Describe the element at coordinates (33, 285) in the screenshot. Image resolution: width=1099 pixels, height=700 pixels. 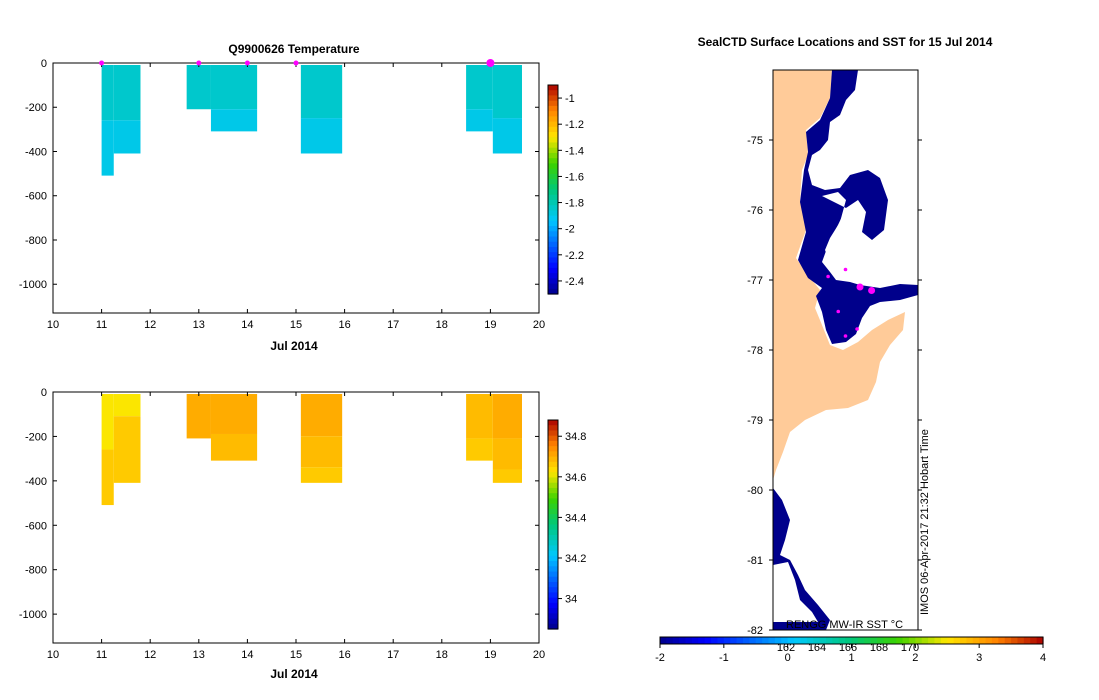
I see `y-tick-label: -1000` at that location.